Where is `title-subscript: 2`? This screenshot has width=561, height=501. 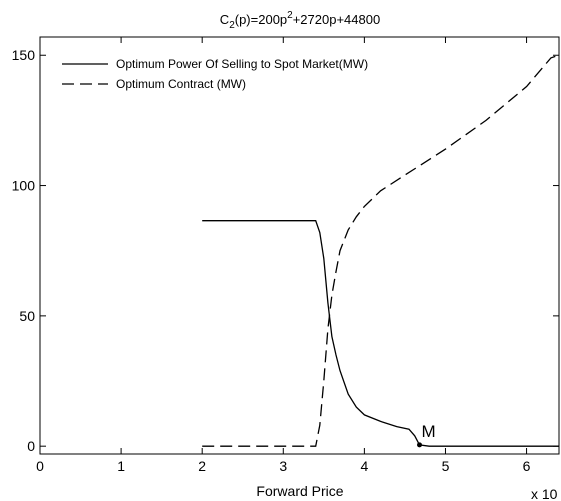
title-subscript: 2 is located at coordinates (232, 25).